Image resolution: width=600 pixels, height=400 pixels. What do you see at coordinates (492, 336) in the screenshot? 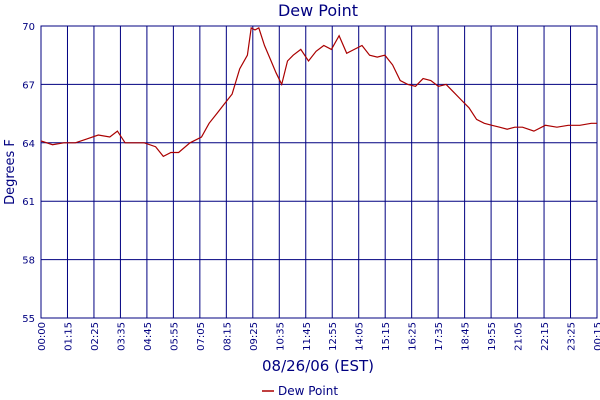
I see `x-tick-label: 19:55` at bounding box center [492, 336].